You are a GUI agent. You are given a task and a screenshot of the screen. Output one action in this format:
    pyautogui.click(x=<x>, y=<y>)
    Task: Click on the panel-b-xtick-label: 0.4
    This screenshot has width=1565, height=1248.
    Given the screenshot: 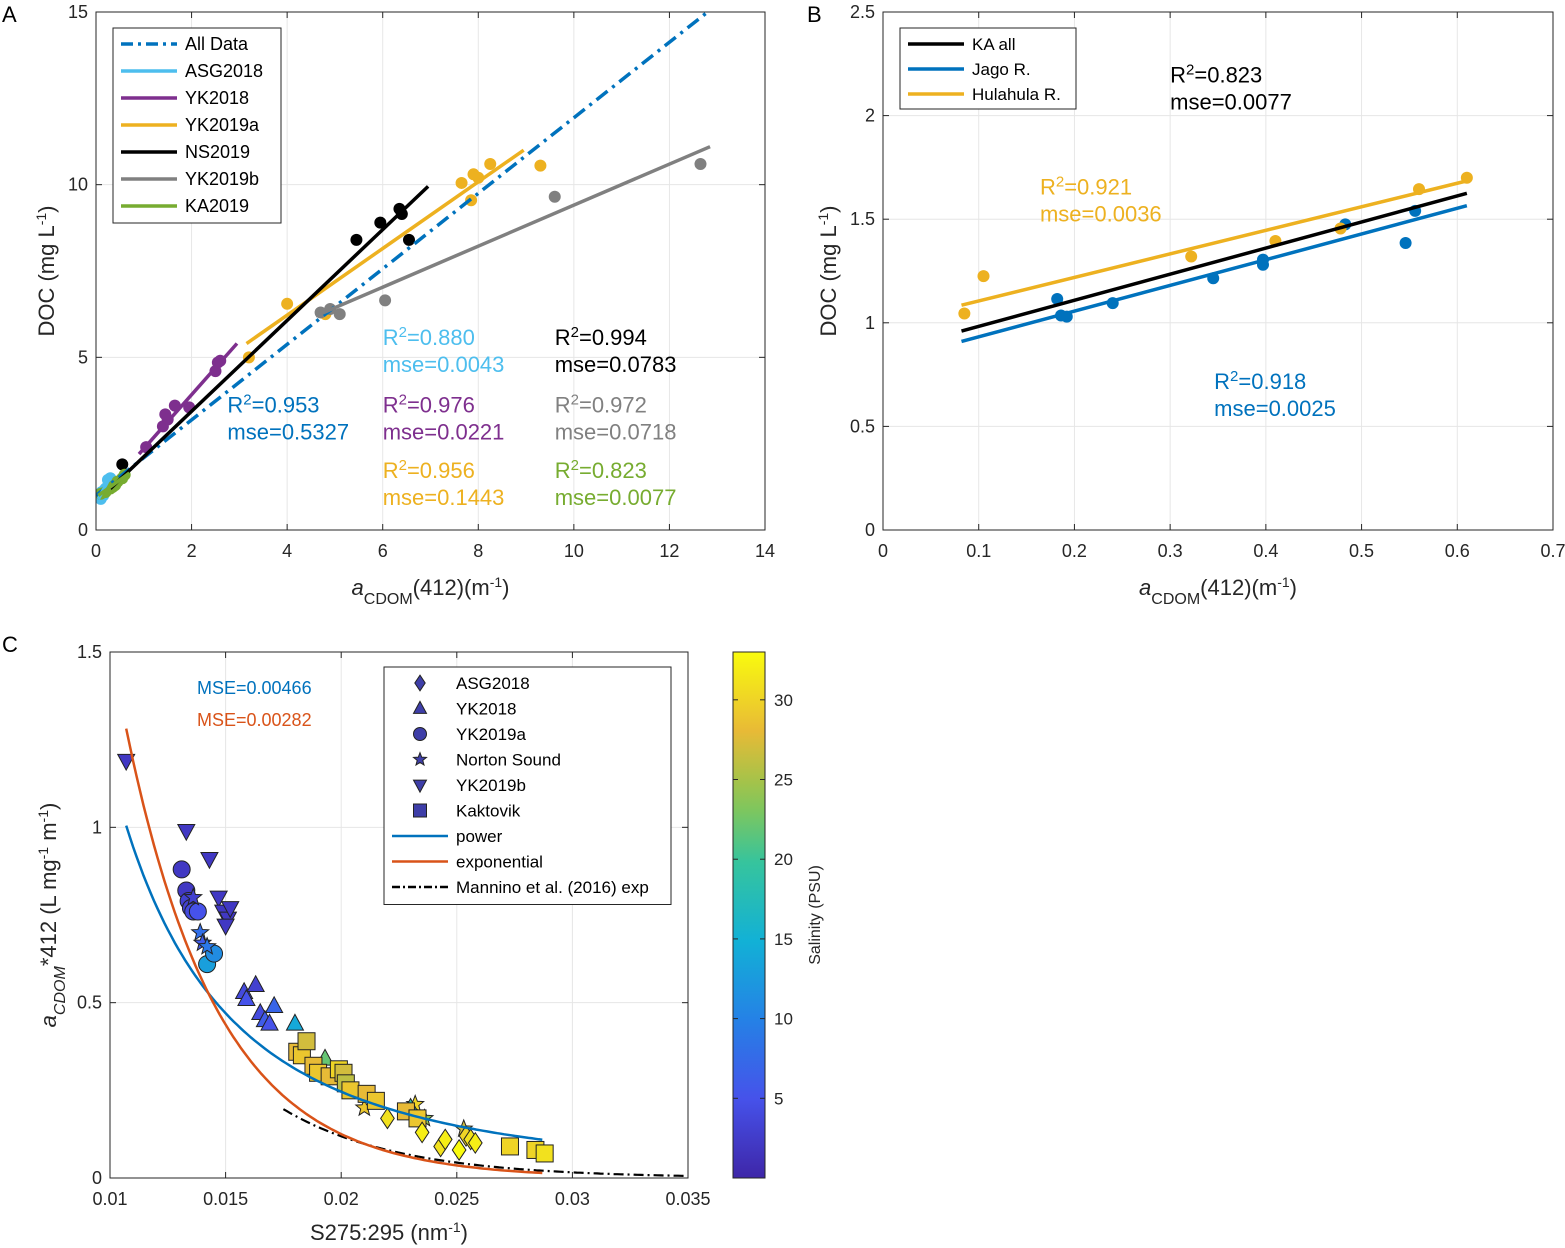 What is the action you would take?
    pyautogui.click(x=1265, y=551)
    